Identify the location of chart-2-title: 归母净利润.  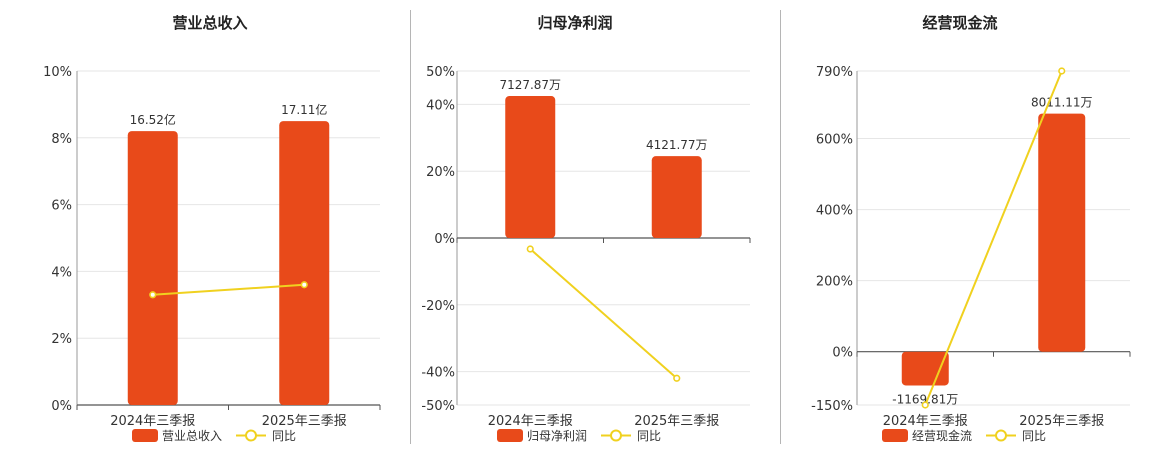
(574, 23).